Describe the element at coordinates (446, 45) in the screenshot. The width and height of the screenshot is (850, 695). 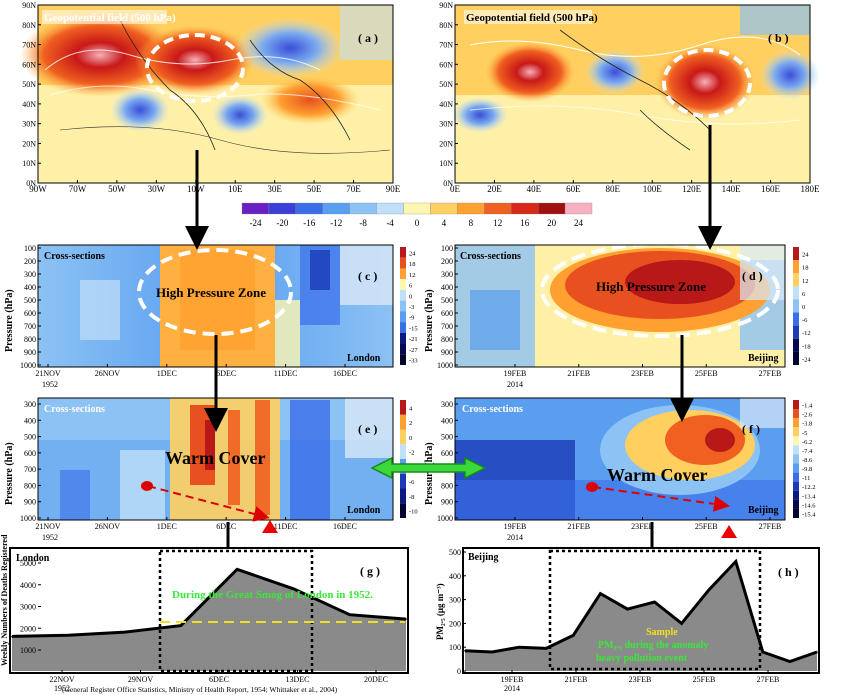
I see `map-b-lat-tick-label: 70N` at that location.